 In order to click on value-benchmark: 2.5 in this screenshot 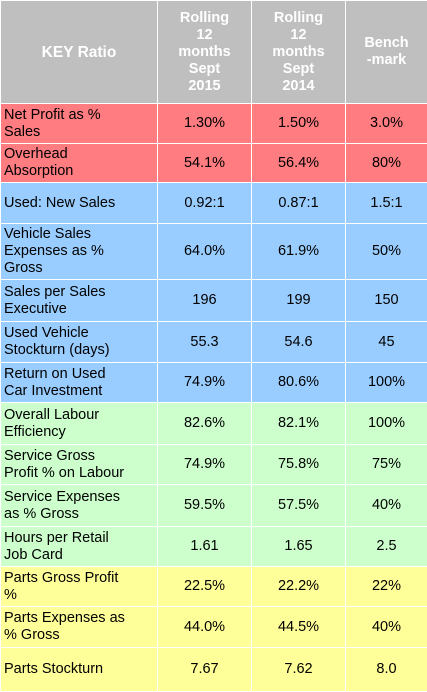, I will do `click(386, 547)`.